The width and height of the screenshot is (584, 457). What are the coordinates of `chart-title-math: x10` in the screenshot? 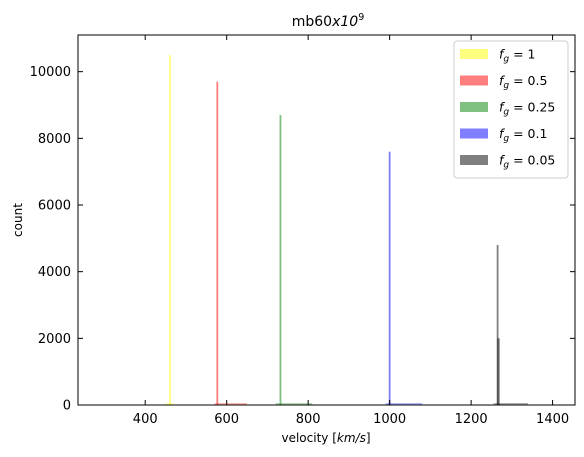 It's located at (344, 22).